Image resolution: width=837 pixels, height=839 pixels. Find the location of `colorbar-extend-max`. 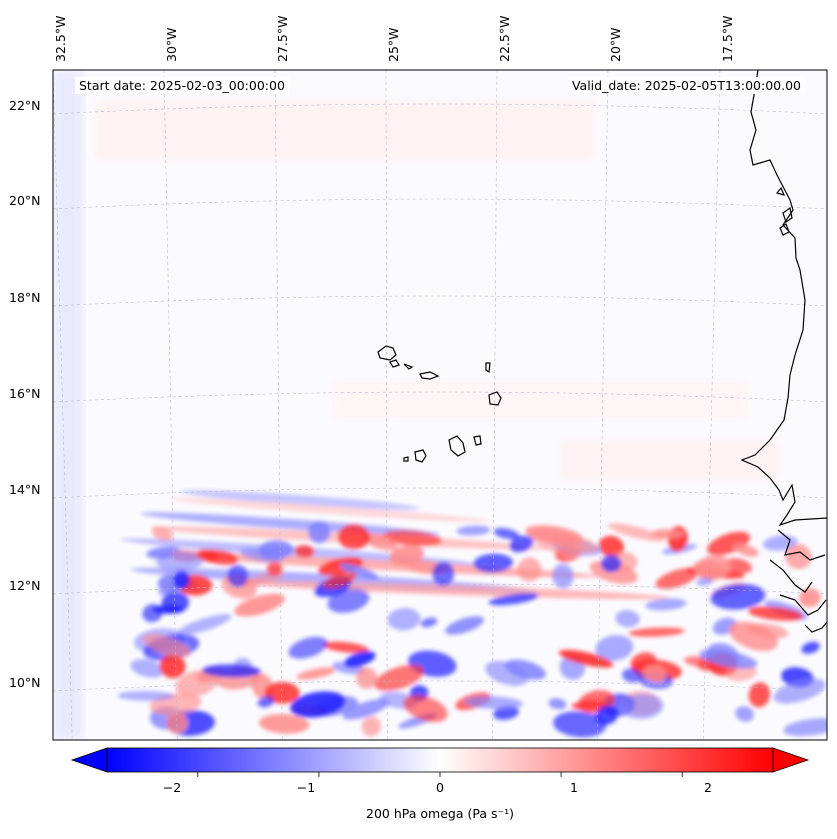

colorbar-extend-max is located at coordinates (791, 760).